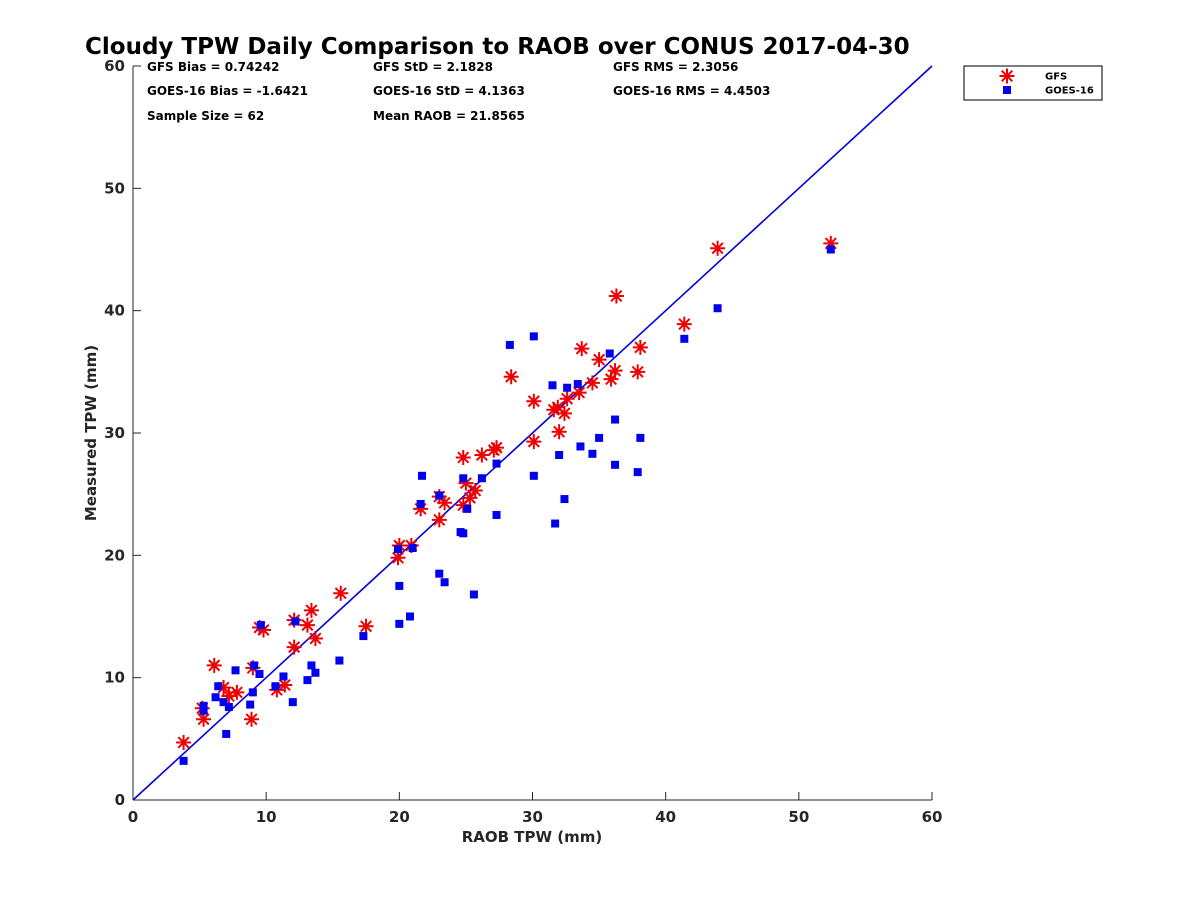 This screenshot has height=900, width=1200. I want to click on stat-annotation: GOES-16 RMS = 4.4503, so click(691, 91).